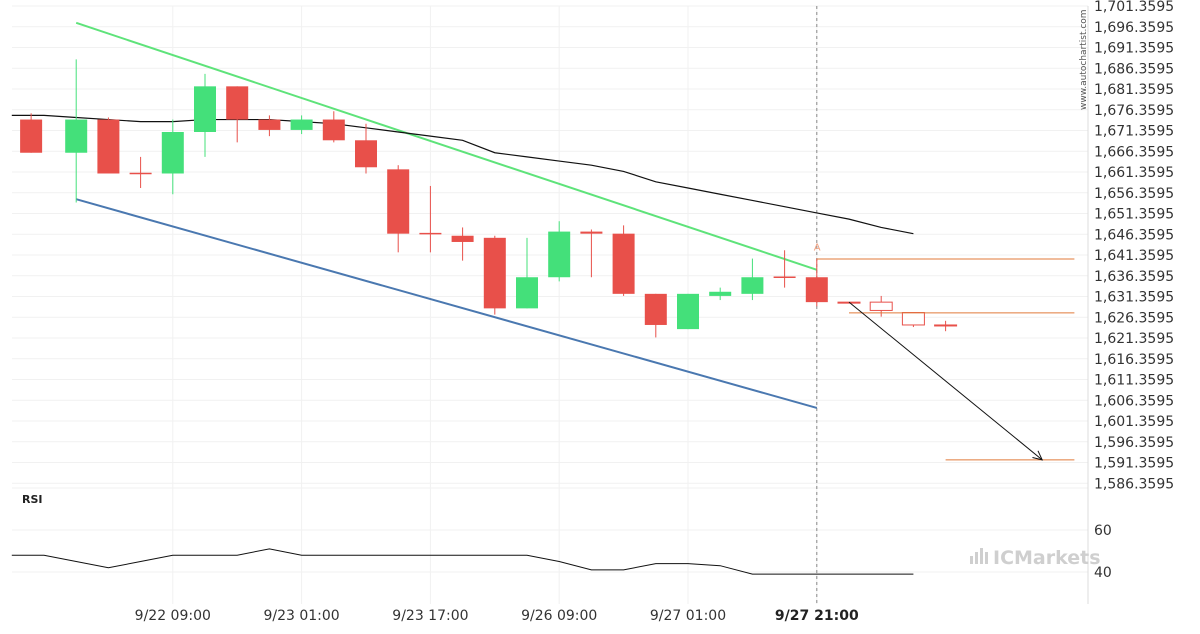 This screenshot has height=634, width=1200. I want to click on overlays-layer: A, so click(929, 351).